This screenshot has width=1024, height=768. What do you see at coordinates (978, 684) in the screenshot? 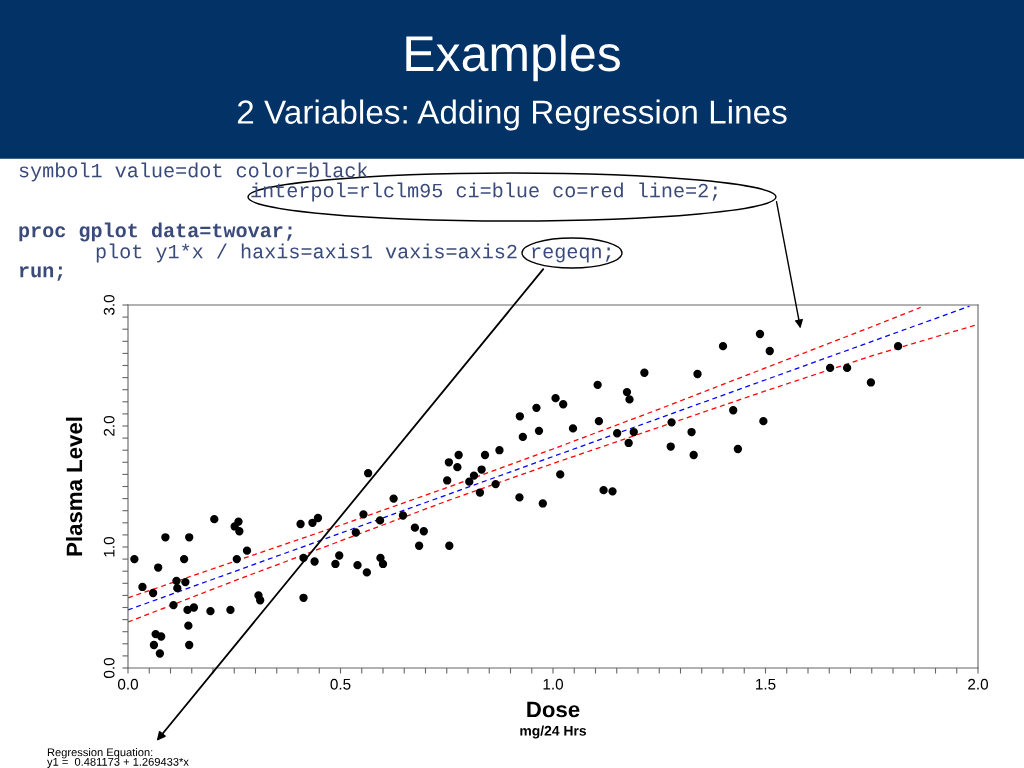
I see `x-tick-label: 2.0` at bounding box center [978, 684].